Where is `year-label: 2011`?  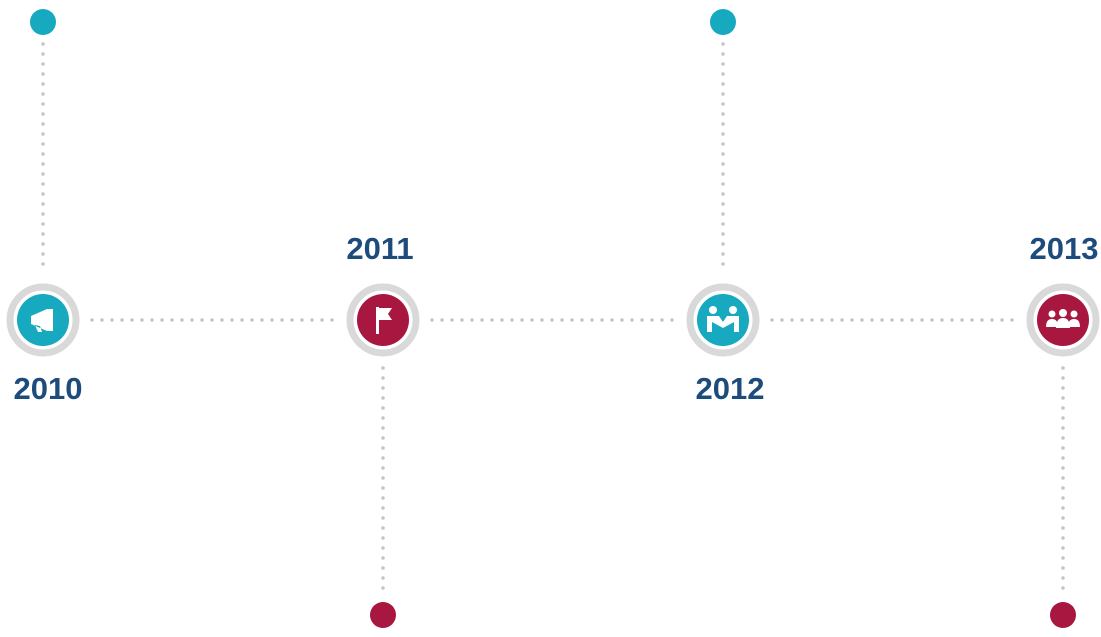
year-label: 2011 is located at coordinates (379, 248).